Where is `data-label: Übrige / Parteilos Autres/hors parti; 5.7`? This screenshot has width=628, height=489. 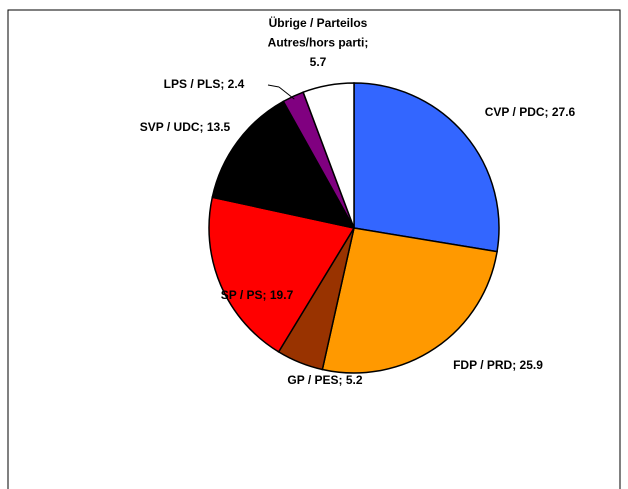
data-label: Übrige / Parteilos Autres/hors parti; 5.7 is located at coordinates (318, 42).